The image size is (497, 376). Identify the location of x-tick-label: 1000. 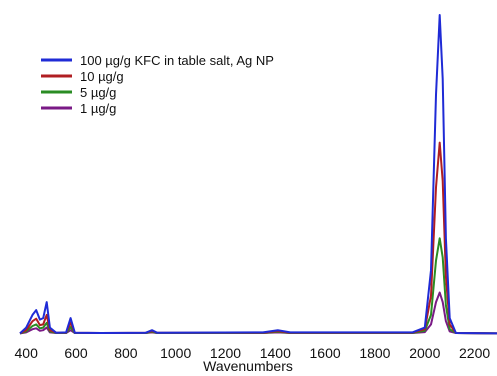
(175, 353).